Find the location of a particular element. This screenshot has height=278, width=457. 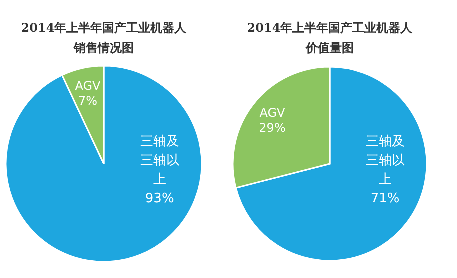

data-label: 71% is located at coordinates (385, 198).